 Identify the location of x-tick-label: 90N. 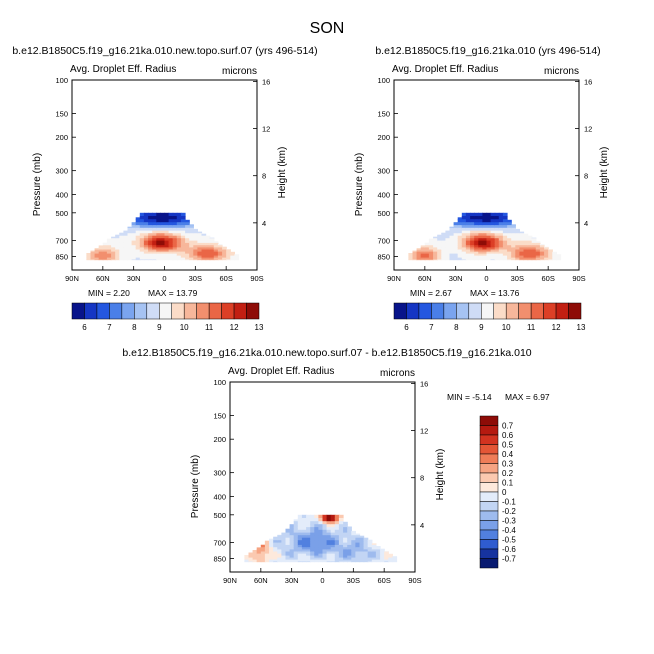
(394, 278).